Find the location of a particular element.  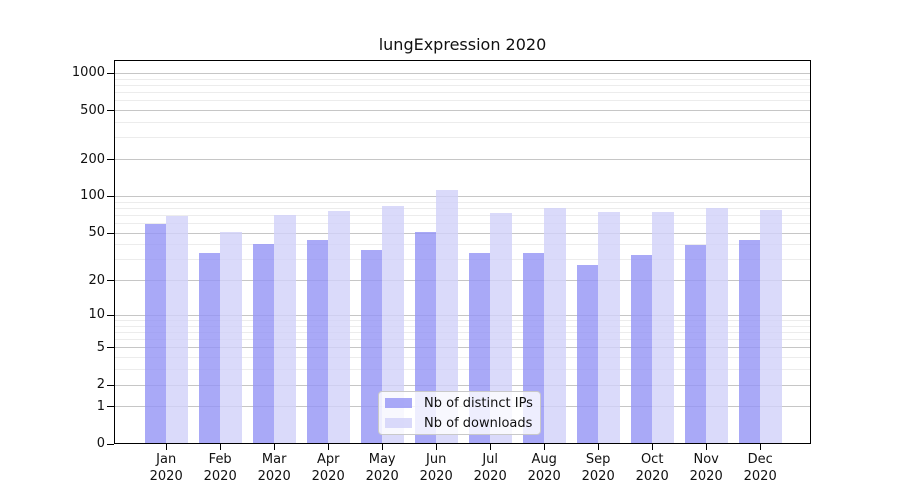

bar-distinct-ips-sep is located at coordinates (587, 354).